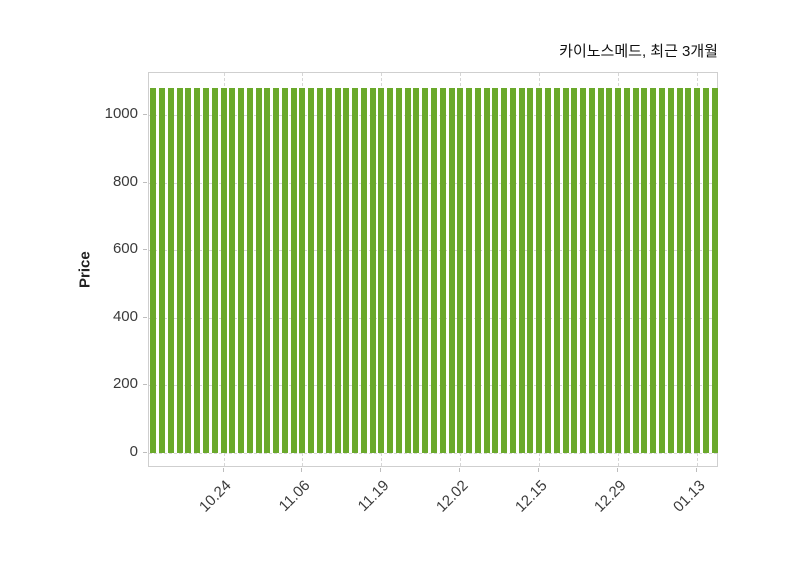 This screenshot has height=575, width=800. I want to click on gridline-horizontal, so click(433, 453).